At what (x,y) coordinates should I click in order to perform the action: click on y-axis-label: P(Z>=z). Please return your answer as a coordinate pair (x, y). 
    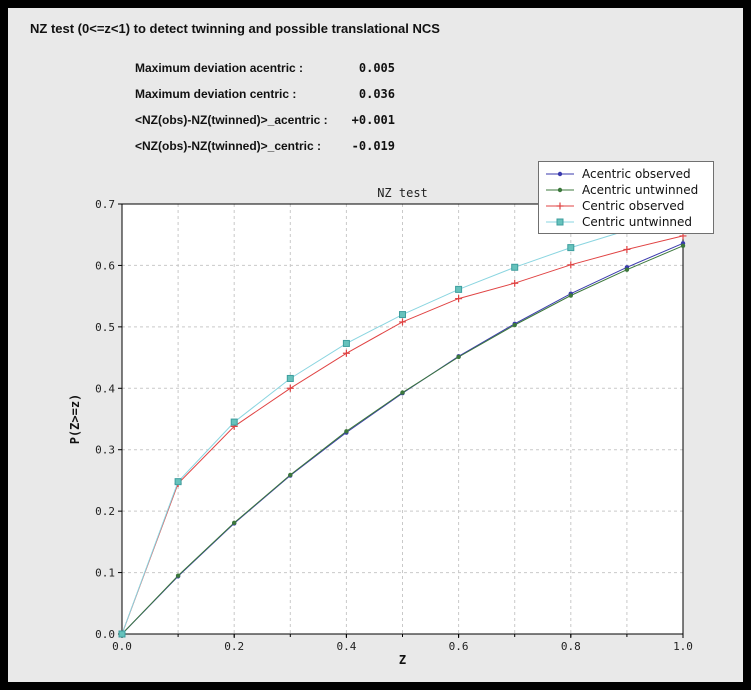
    Looking at the image, I should click on (75, 419).